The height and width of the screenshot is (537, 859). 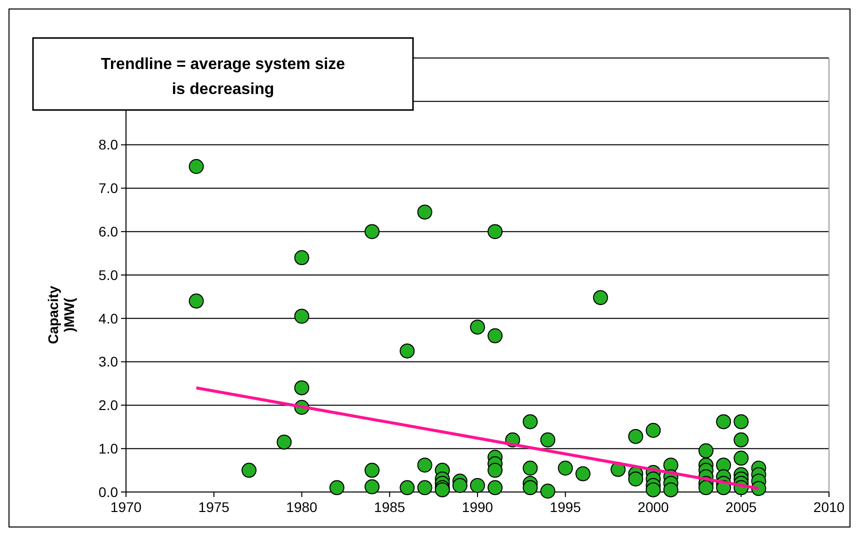 I want to click on x-tick-label: 1995, so click(x=566, y=507).